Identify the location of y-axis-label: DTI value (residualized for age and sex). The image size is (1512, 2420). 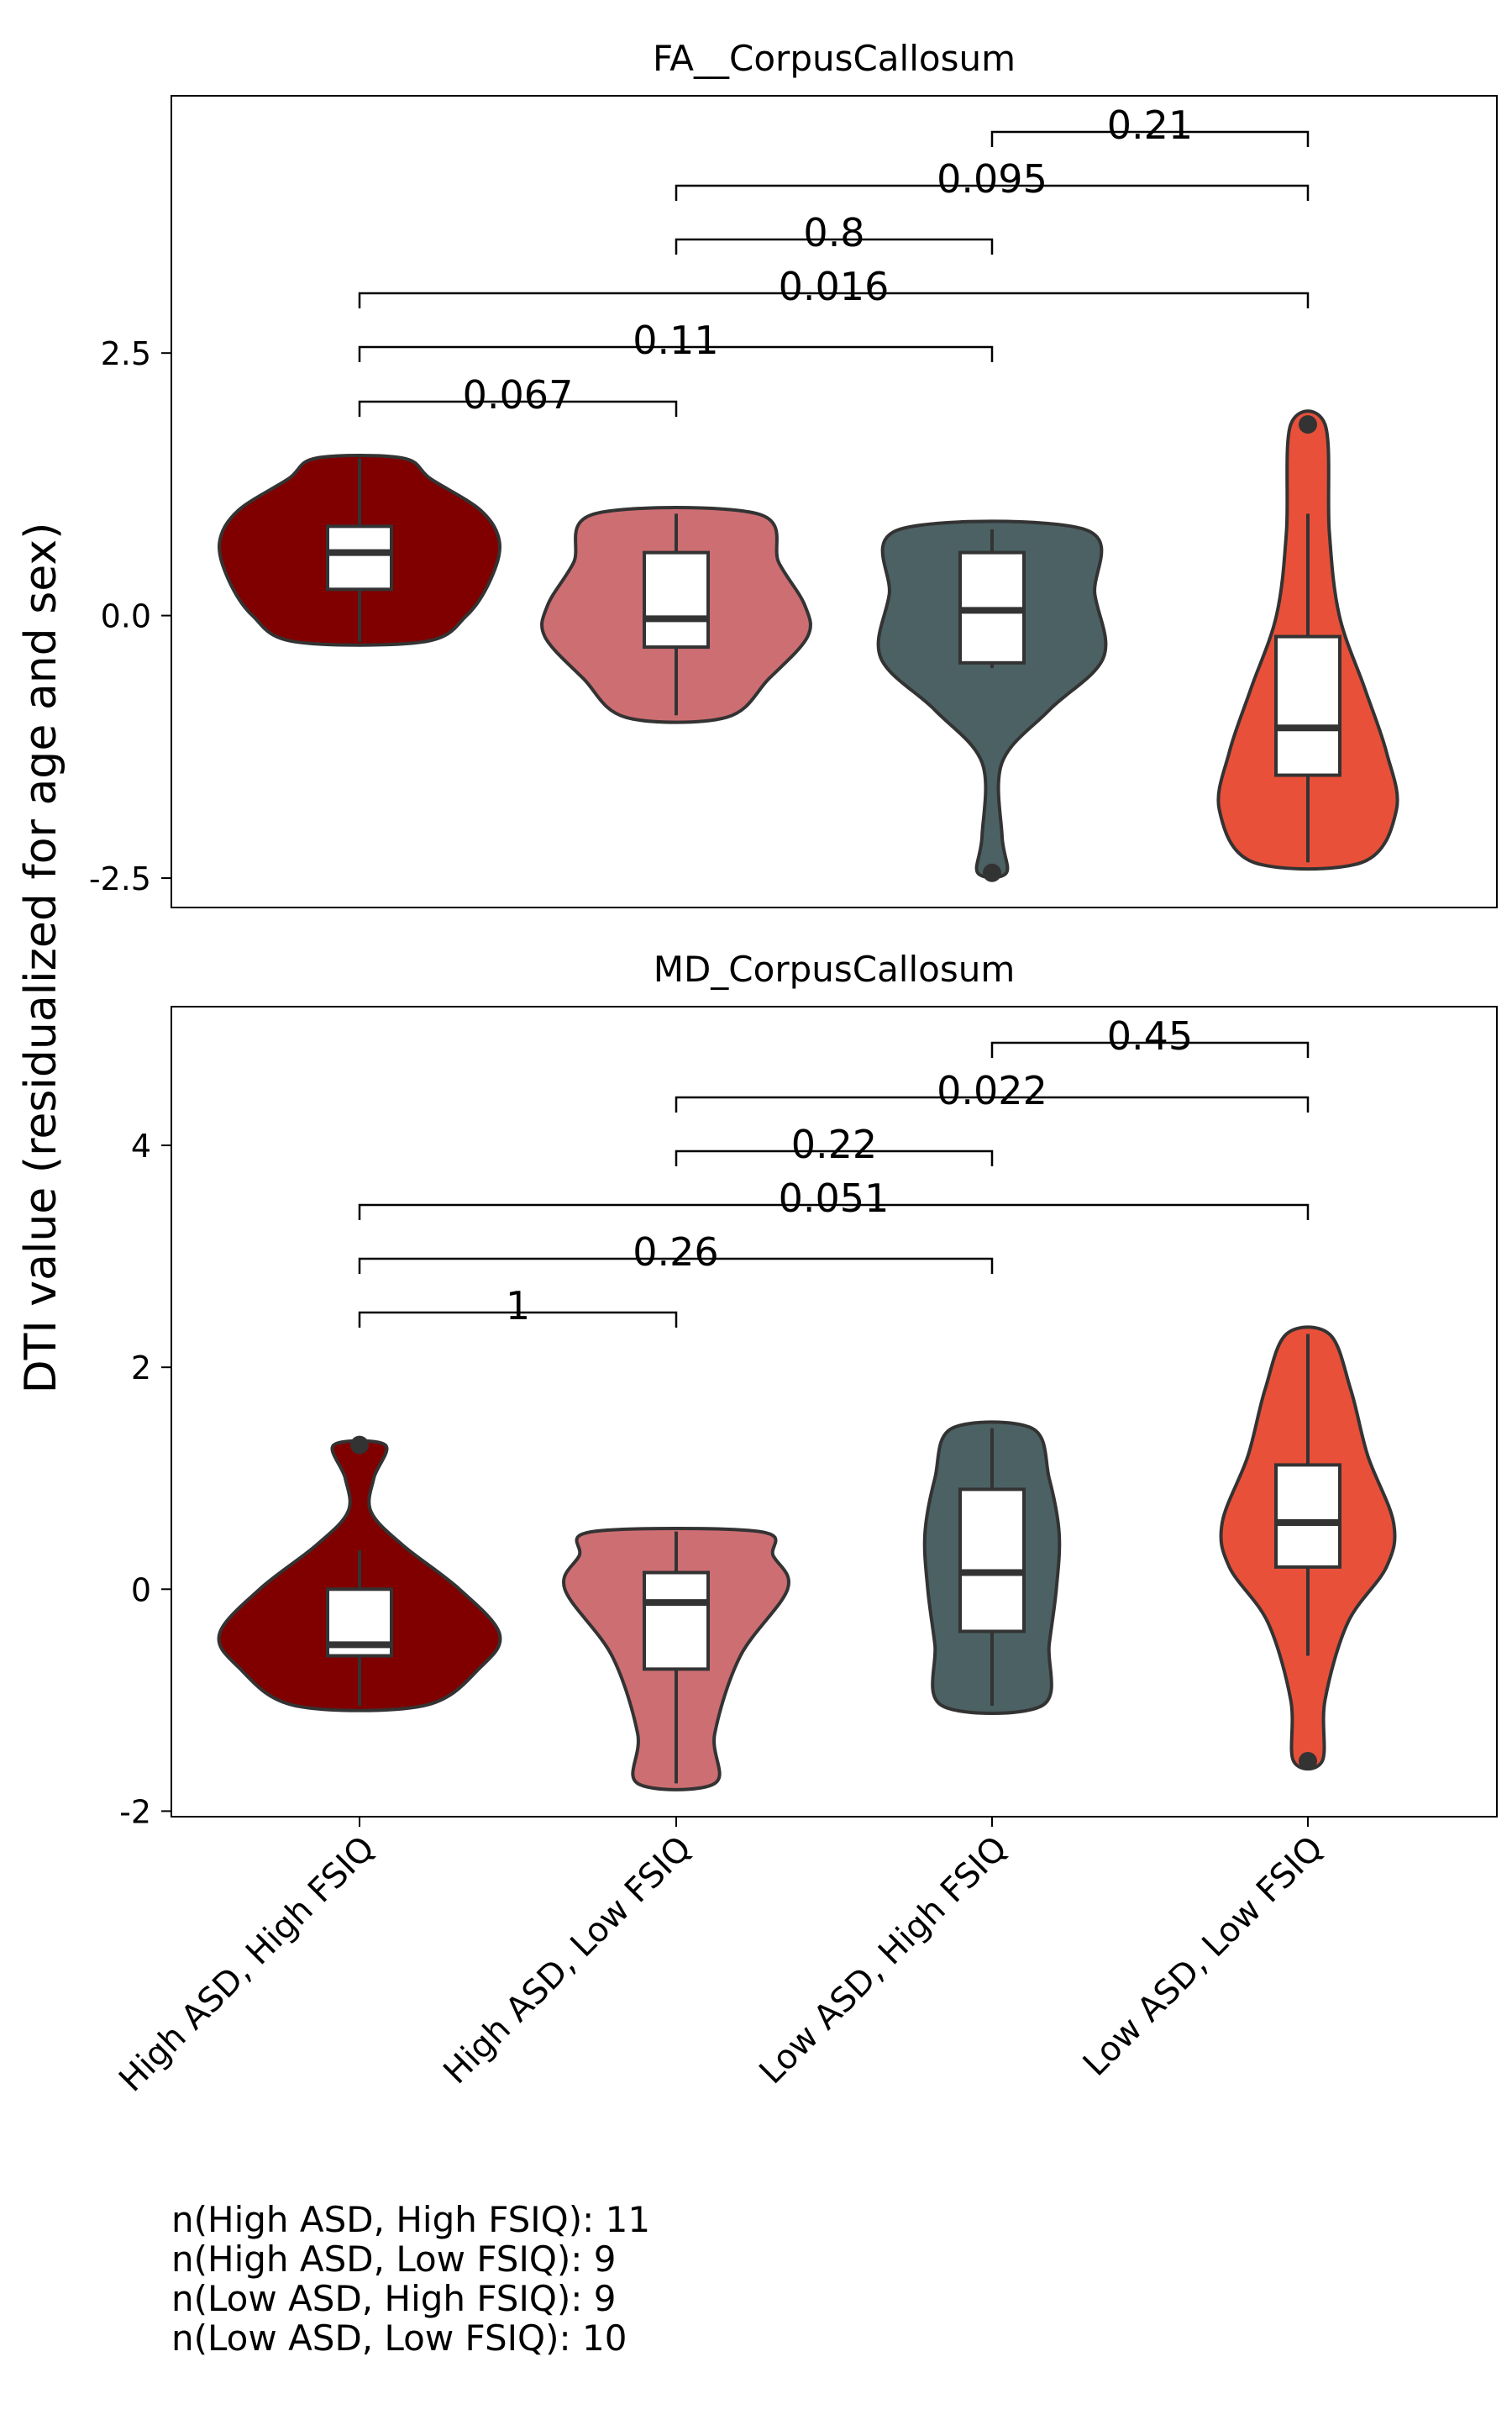
(41, 959).